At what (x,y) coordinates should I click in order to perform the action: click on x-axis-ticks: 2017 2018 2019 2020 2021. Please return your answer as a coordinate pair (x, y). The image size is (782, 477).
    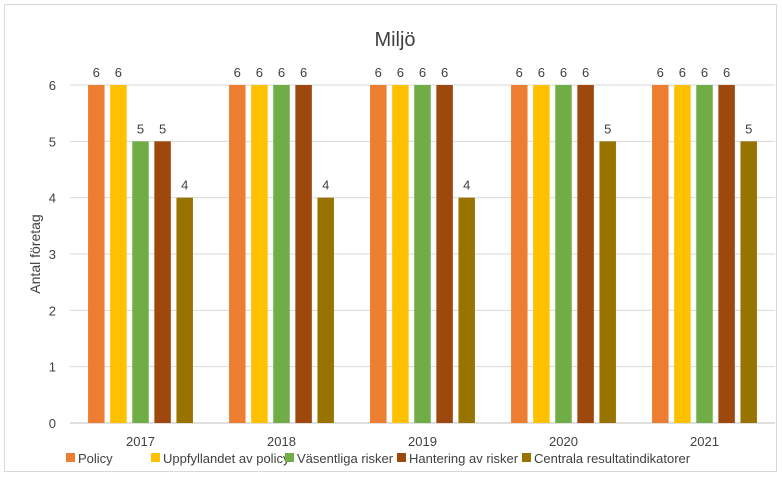
    Looking at the image, I should click on (422, 441).